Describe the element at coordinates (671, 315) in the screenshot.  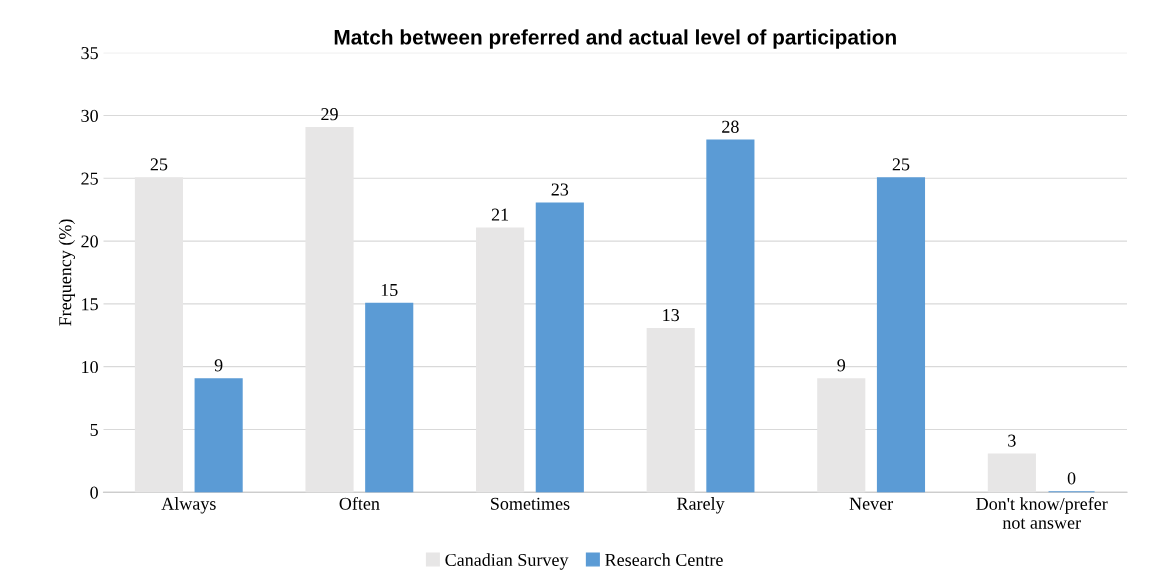
I see `data-label: 13` at that location.